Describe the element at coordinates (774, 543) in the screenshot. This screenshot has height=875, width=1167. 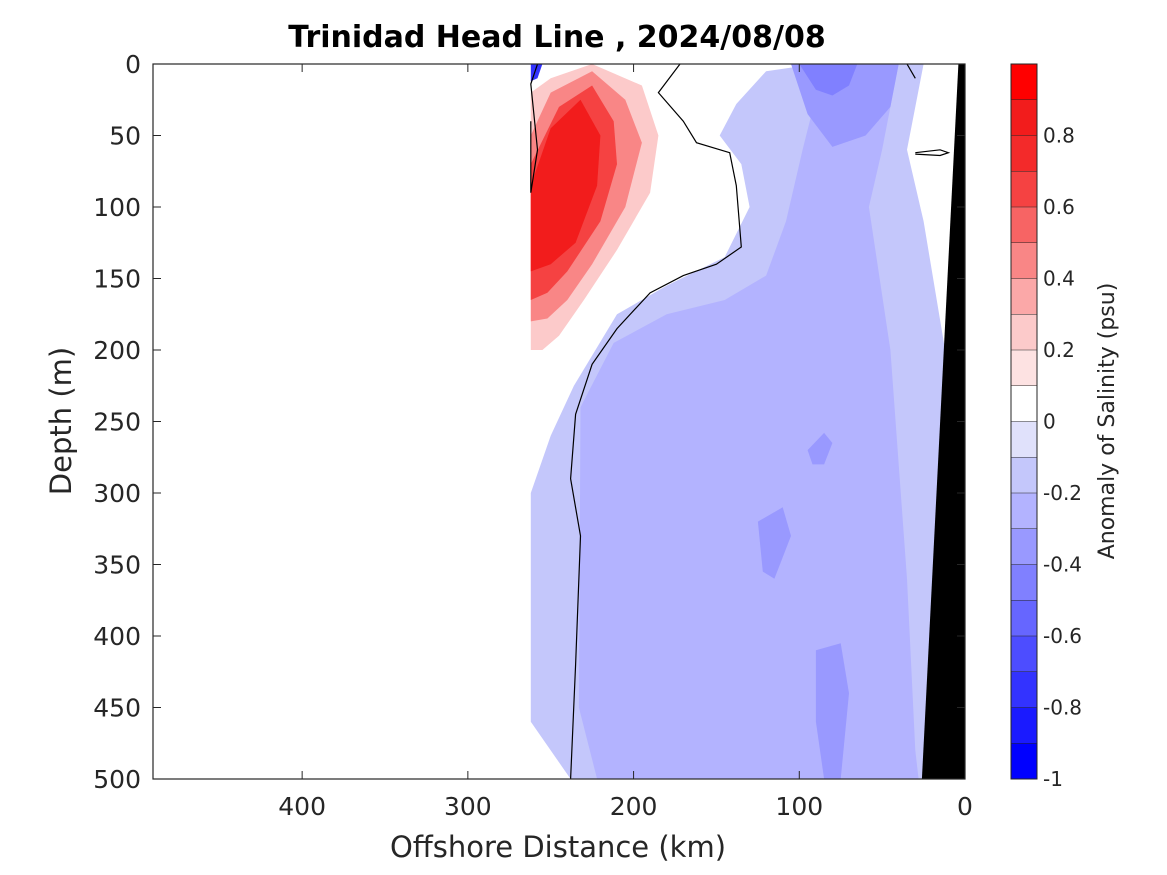
I see `contour-region-negative-patch-300m` at that location.